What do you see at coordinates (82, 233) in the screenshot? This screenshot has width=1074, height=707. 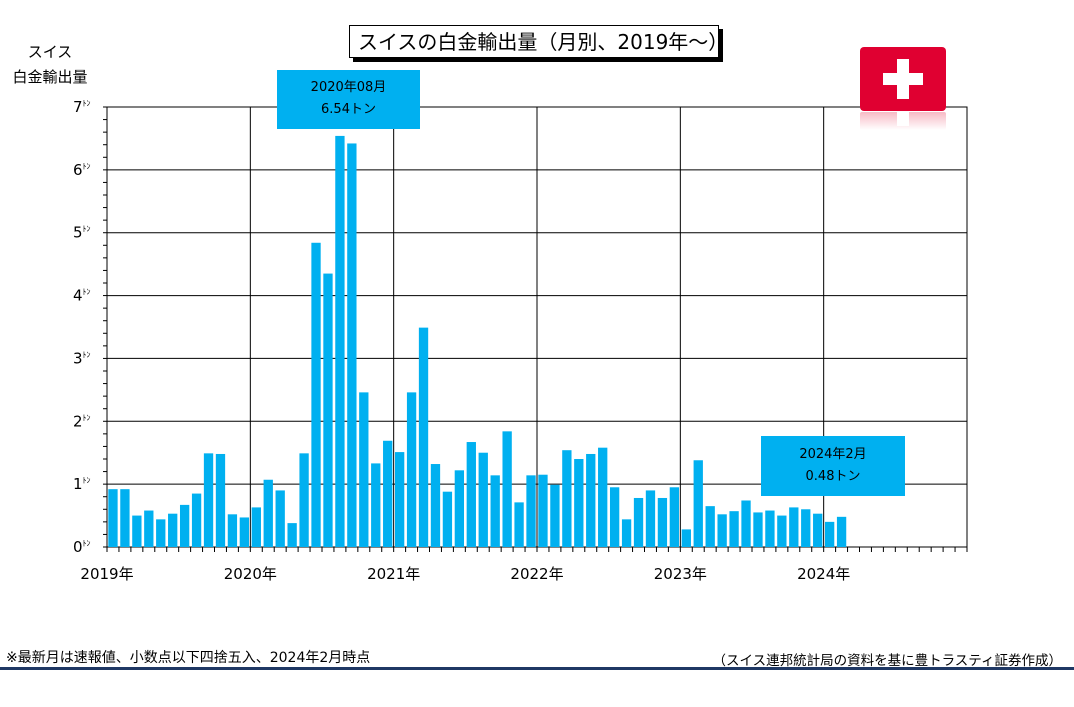 I see `y-tick-label: 5ﾄﾝ` at bounding box center [82, 233].